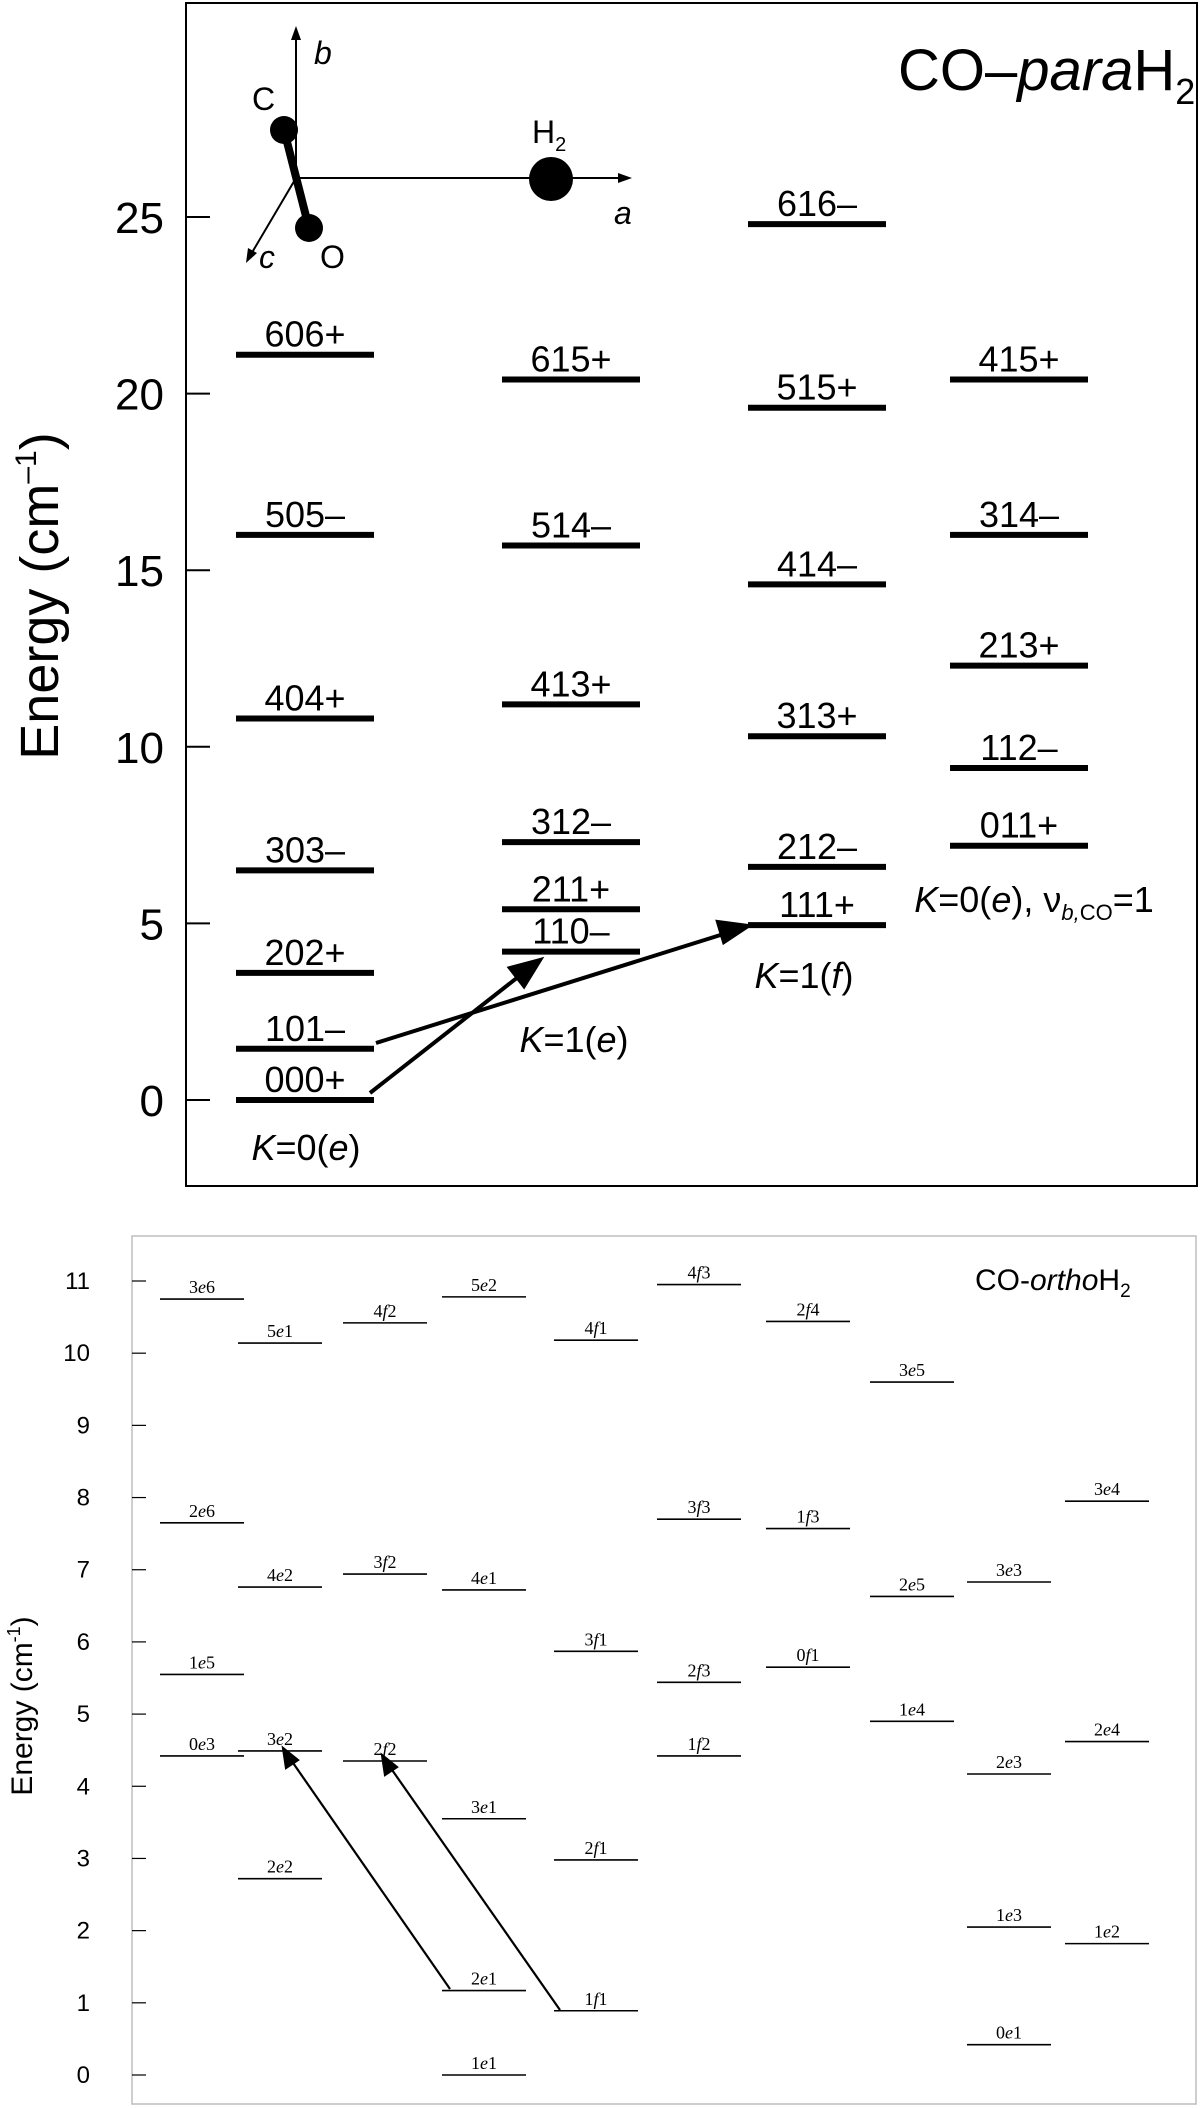 Image resolution: width=1200 pixels, height=2108 pixels. Describe the element at coordinates (807, 1309) in the screenshot. I see `ortho-level-label: 2f4` at that location.